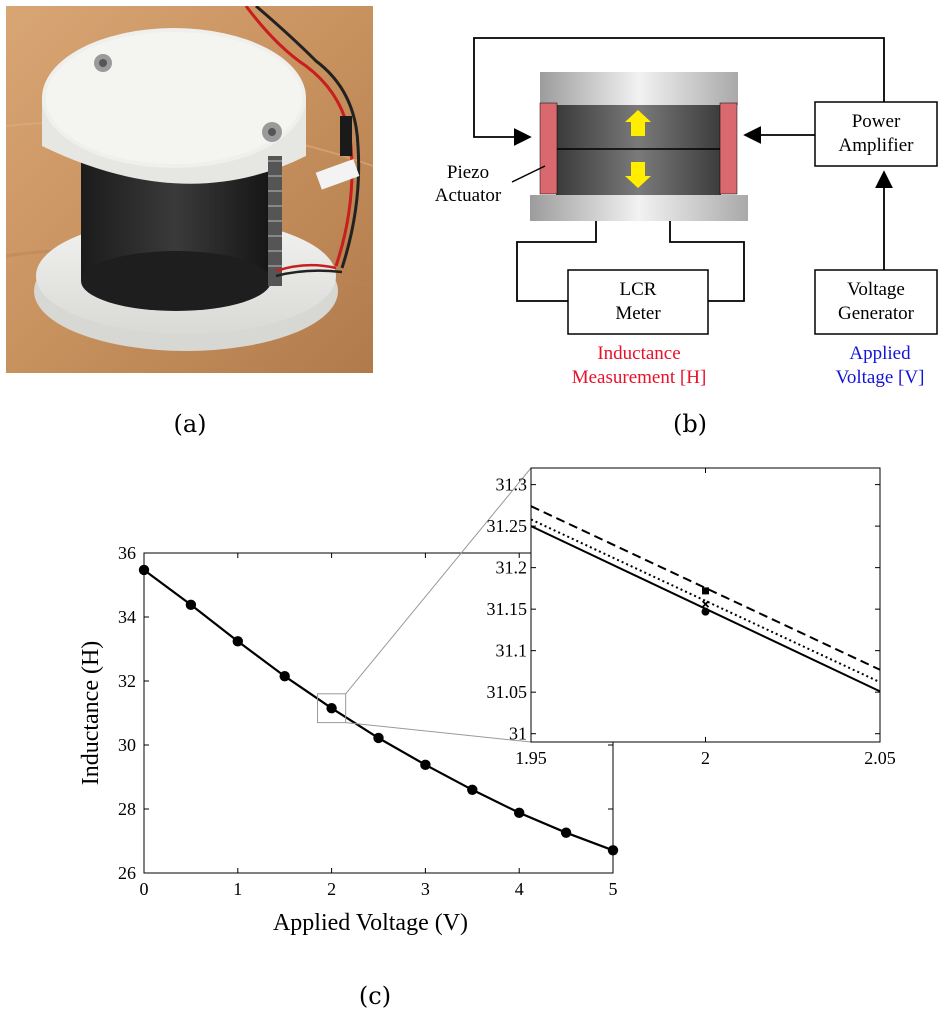 This screenshot has width=952, height=1014. I want to click on arrow-down-icon, so click(638, 175).